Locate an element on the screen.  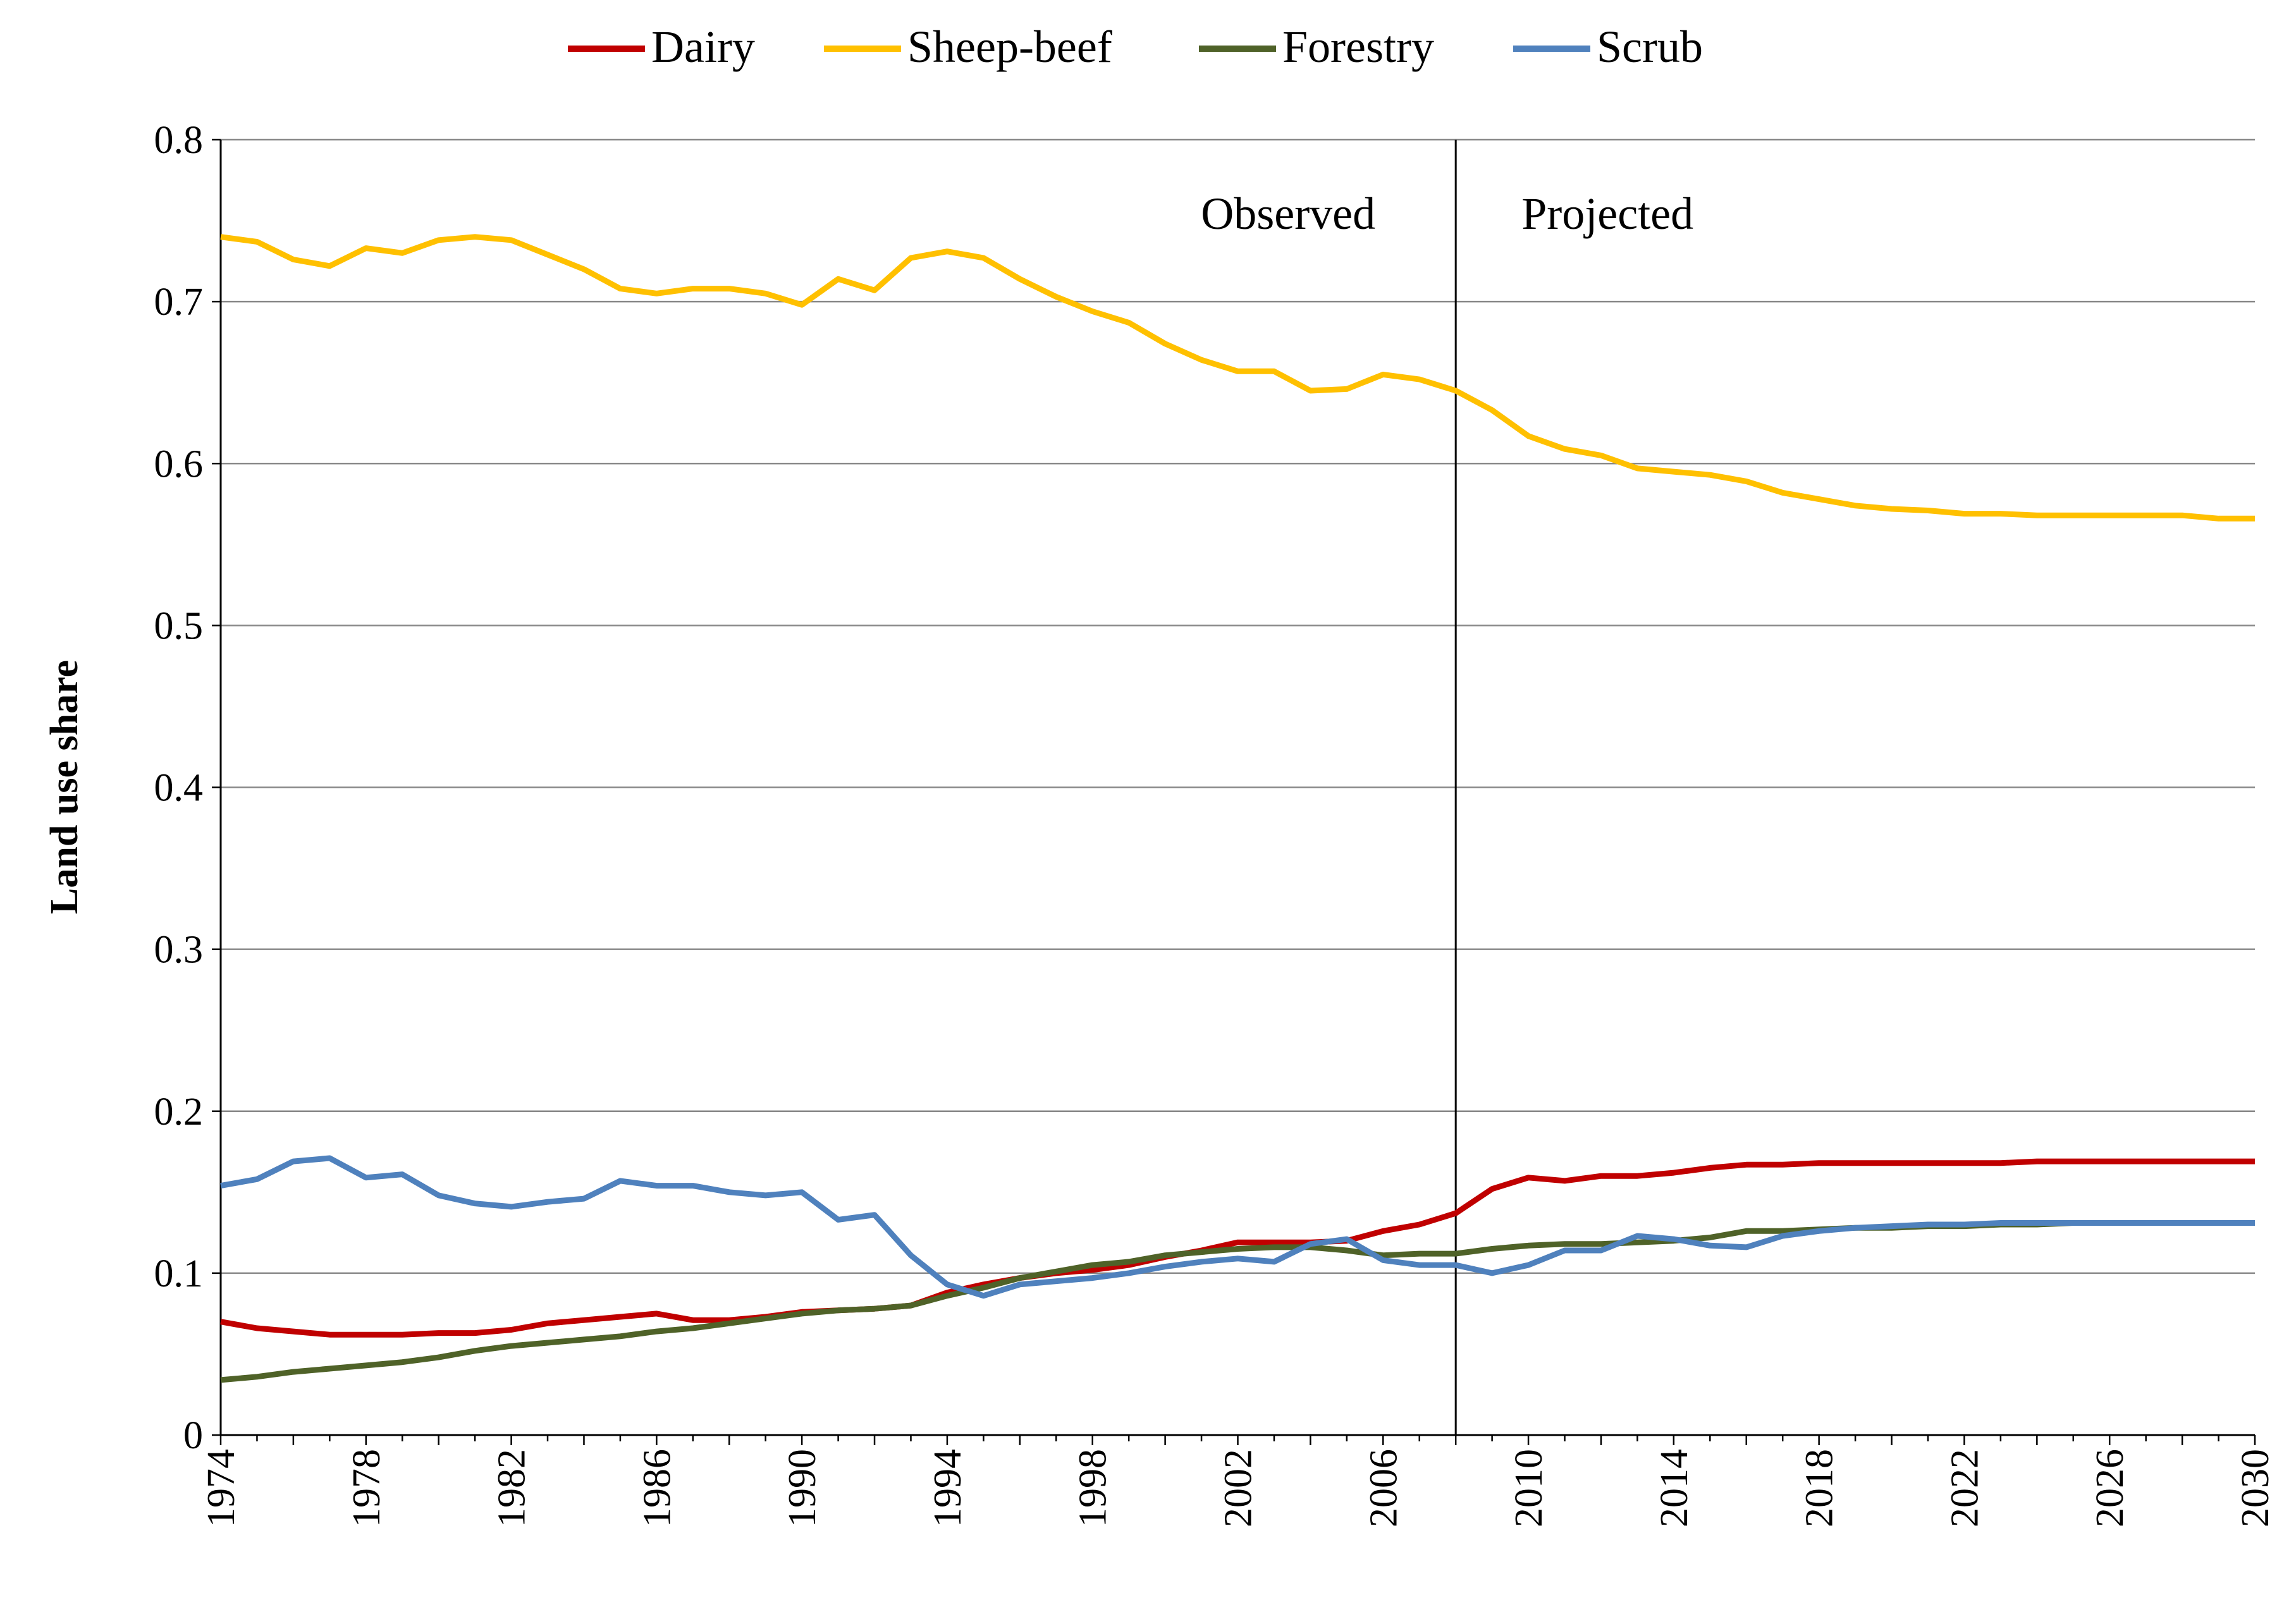
x-tick-label: 1978 is located at coordinates (366, 1488).